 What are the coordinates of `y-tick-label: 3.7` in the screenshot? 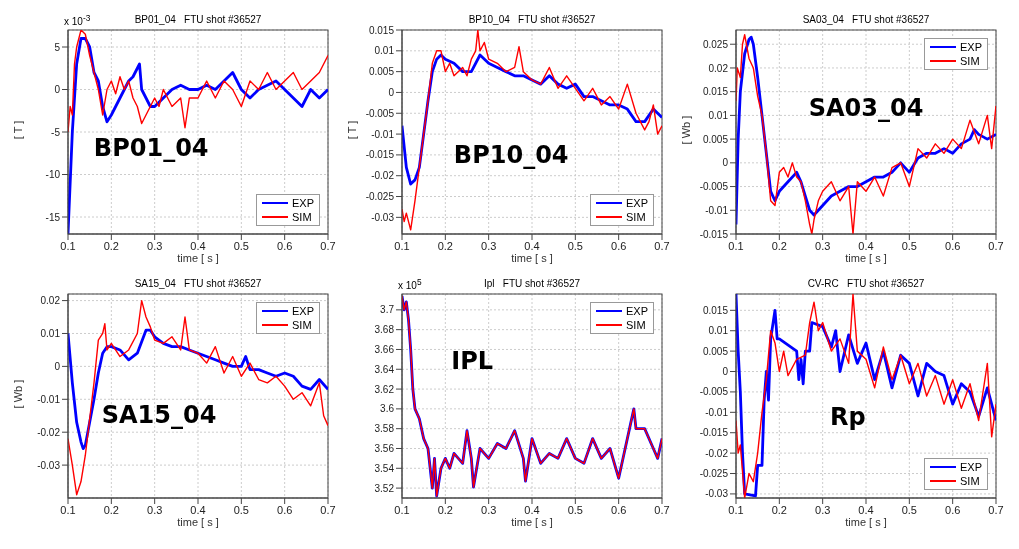 It's located at (387, 310).